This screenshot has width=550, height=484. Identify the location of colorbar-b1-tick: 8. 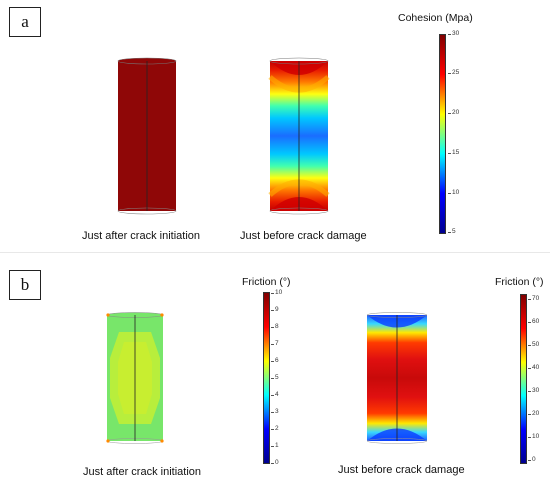
(275, 326).